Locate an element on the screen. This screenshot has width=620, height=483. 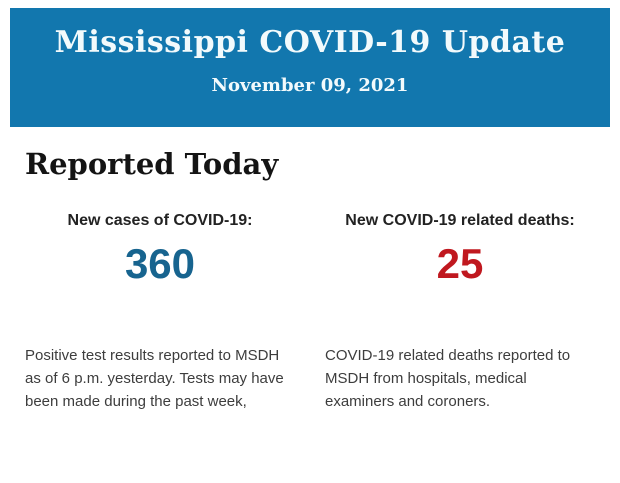
new-deaths-value: 25 is located at coordinates (460, 263).